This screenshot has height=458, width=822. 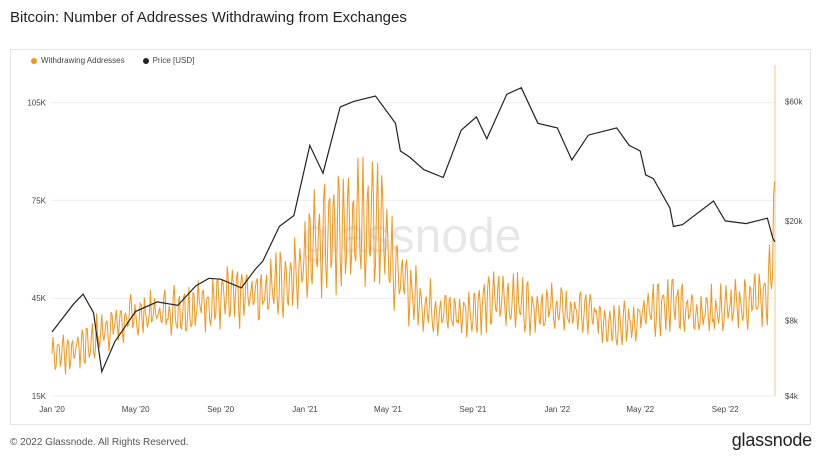 What do you see at coordinates (305, 409) in the screenshot?
I see `x-tick-label: Jan '21` at bounding box center [305, 409].